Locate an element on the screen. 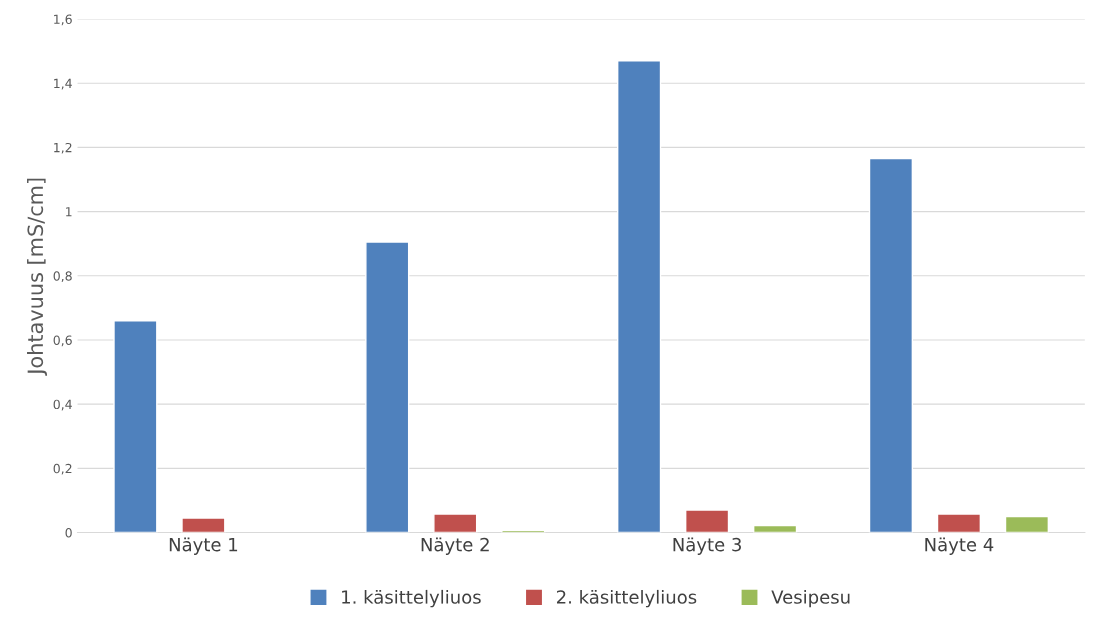 Image resolution: width=1107 pixels, height=634 pixels. y-tick-label: 1,2 is located at coordinates (63, 148).